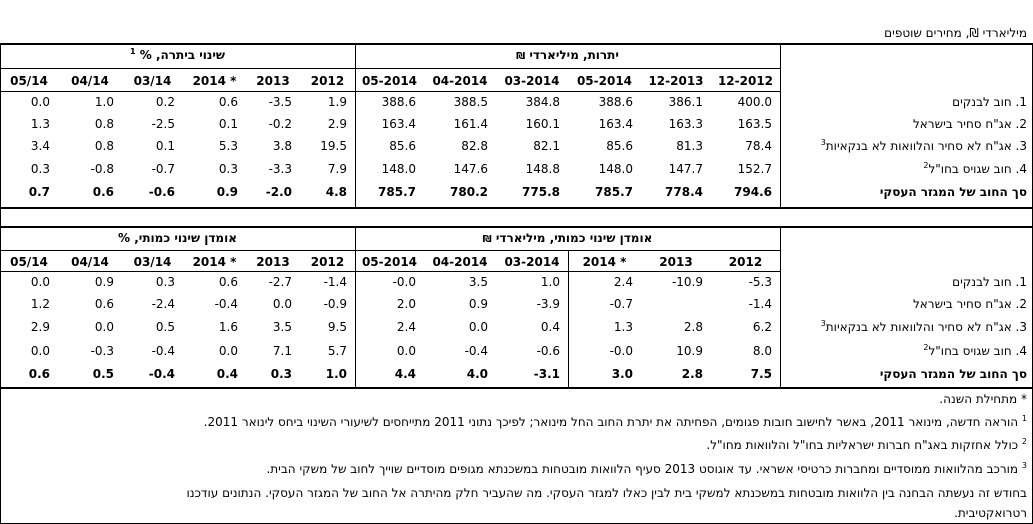 This screenshot has height=524, width=1033. What do you see at coordinates (476, 351) in the screenshot?
I see `cell-estimate: -0.4` at bounding box center [476, 351].